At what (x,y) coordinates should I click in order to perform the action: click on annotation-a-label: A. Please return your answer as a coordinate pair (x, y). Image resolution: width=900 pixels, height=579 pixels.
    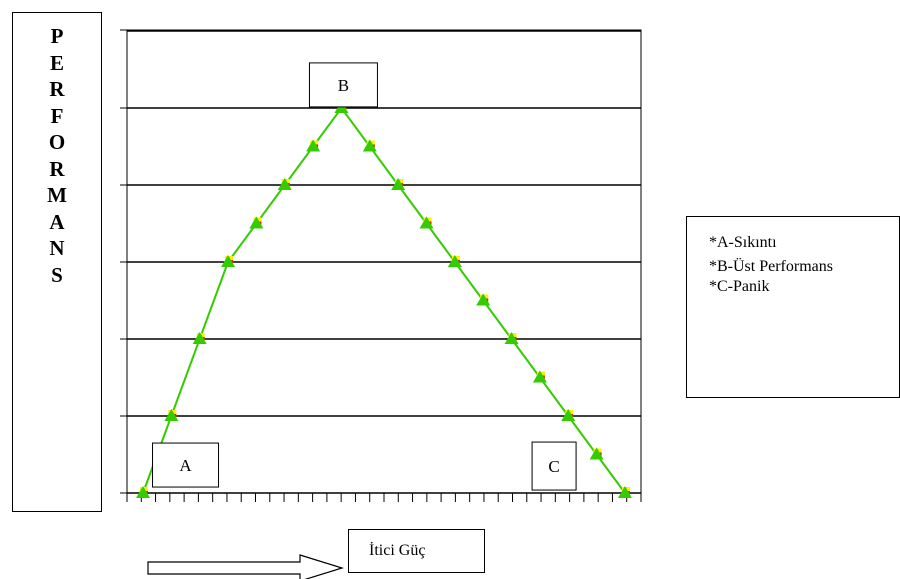
    Looking at the image, I should click on (185, 465).